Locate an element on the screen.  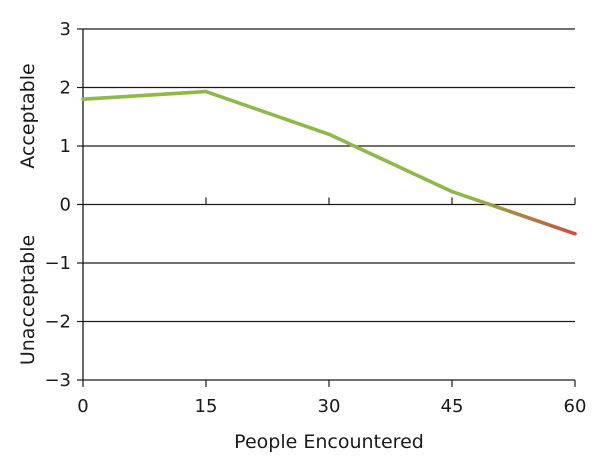
x-tick-label: 15 is located at coordinates (206, 406).